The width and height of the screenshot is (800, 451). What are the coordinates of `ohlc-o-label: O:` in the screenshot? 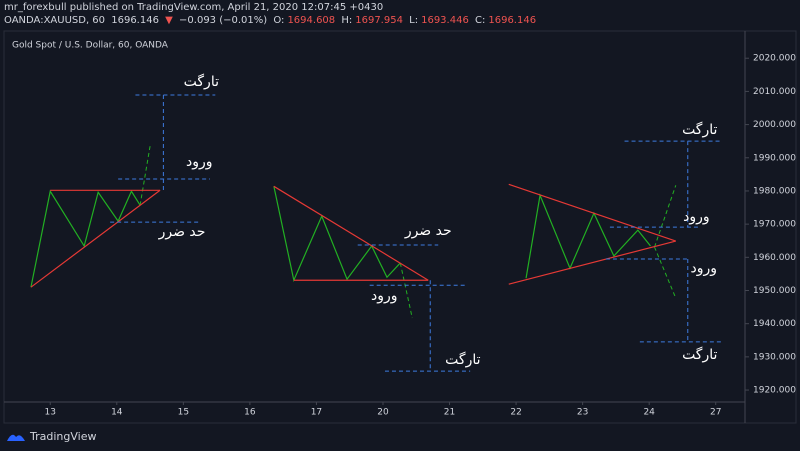 It's located at (279, 20).